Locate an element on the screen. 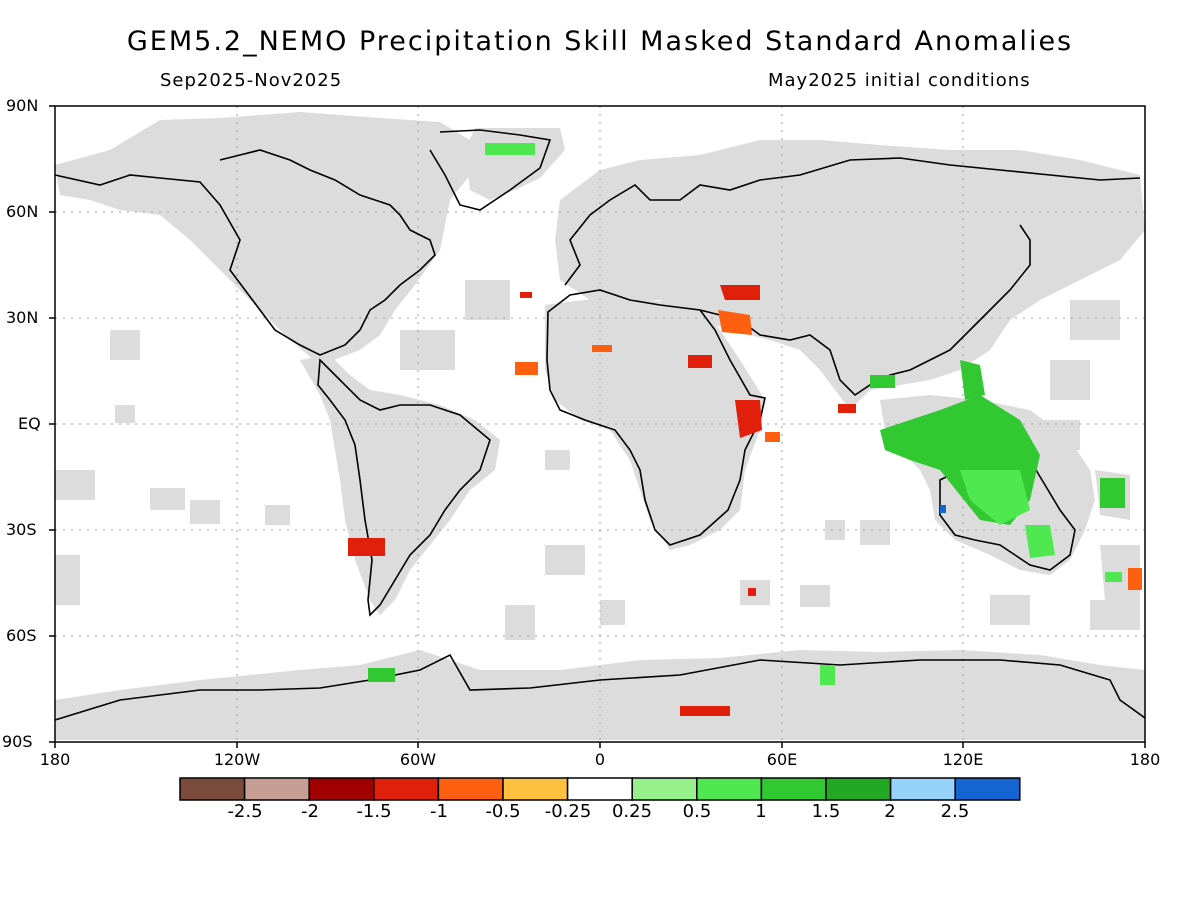  lon-label-180w: 180 is located at coordinates (55, 759).